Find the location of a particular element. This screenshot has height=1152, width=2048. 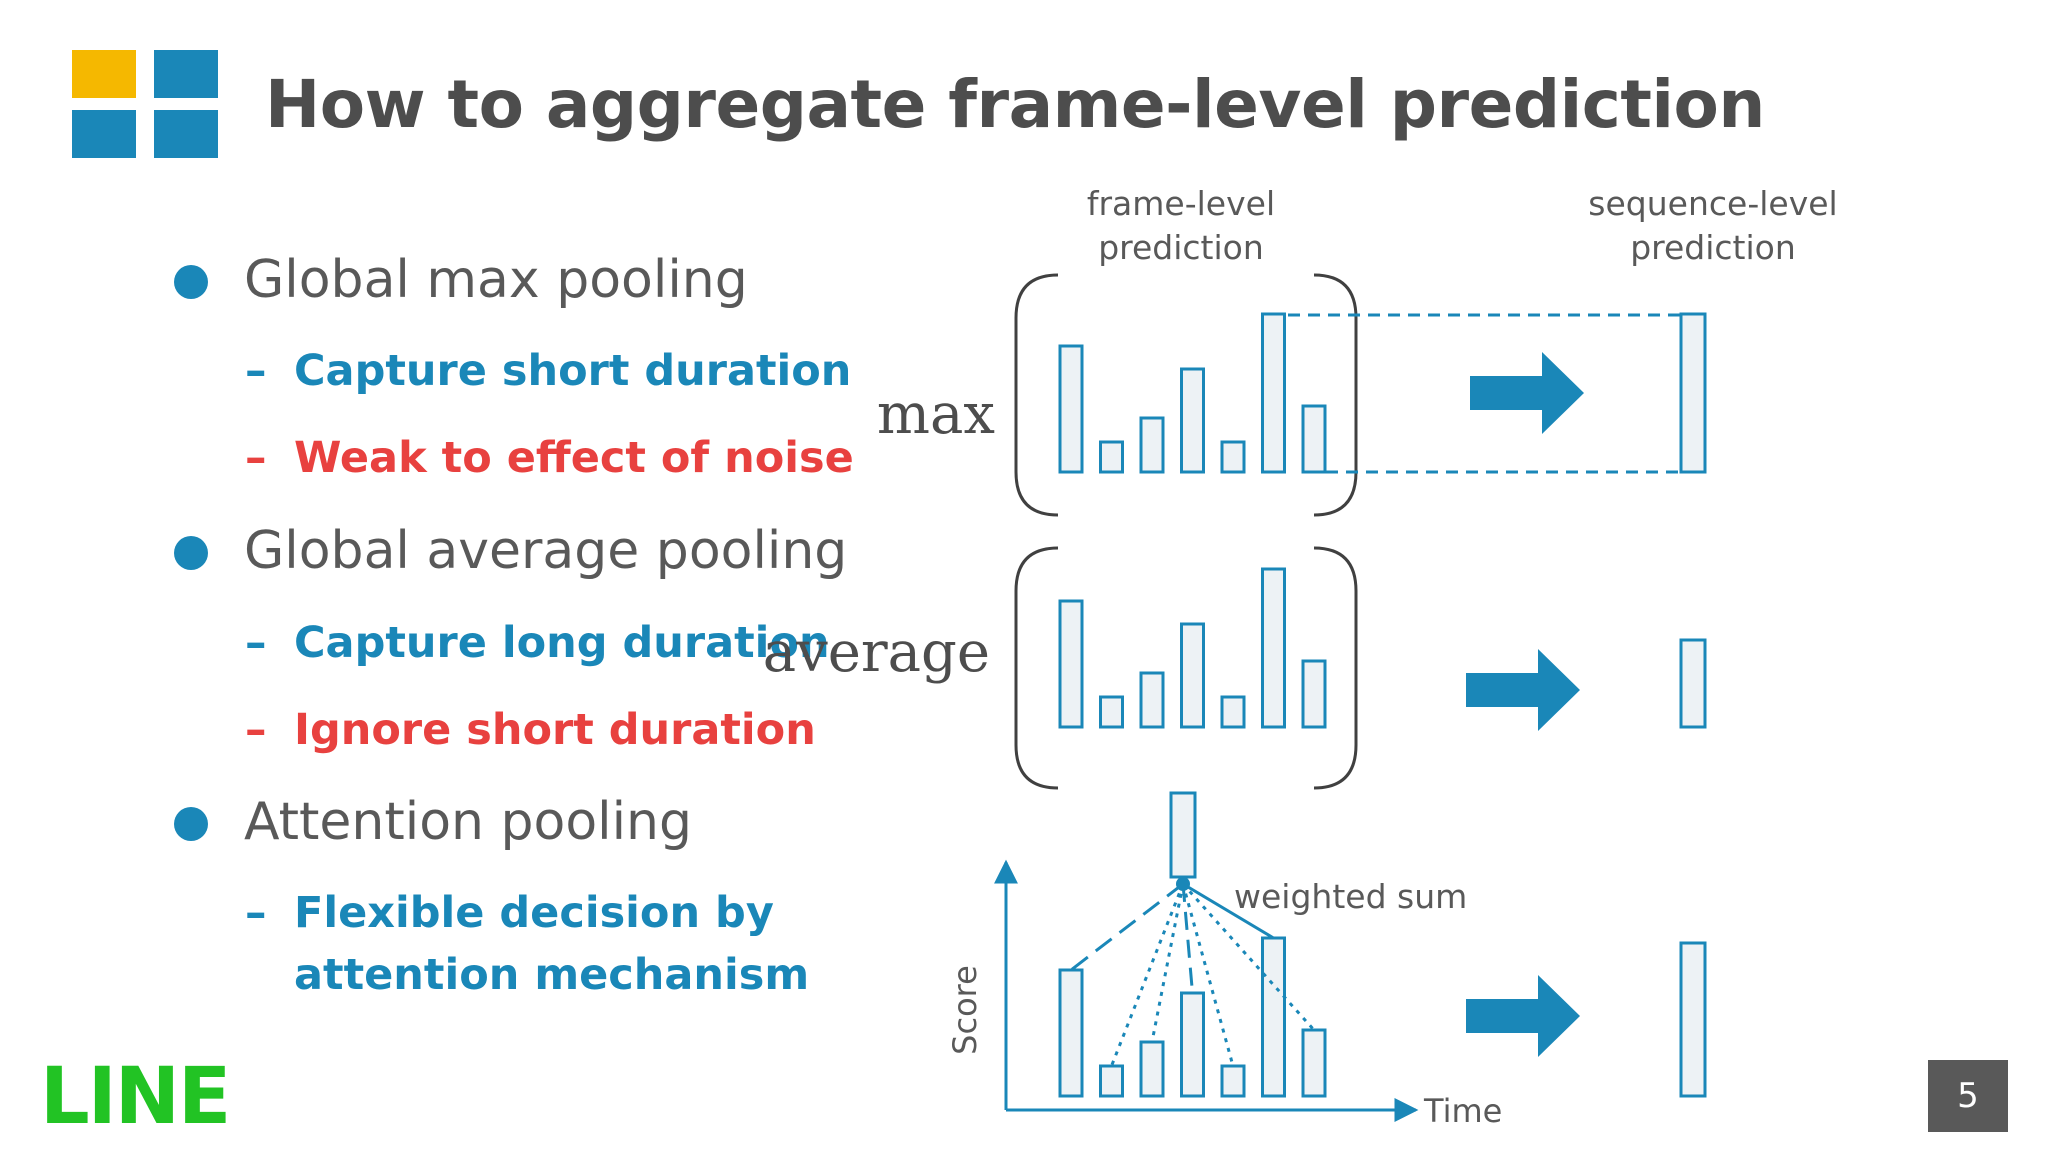

sub-bullet: – Weak to effect of noise is located at coordinates (549, 458).